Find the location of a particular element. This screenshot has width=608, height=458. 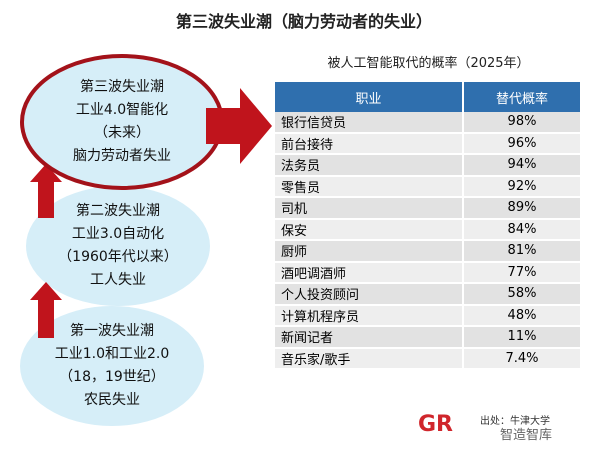

table-subtitle: 被人工智能取代的概率（2025年） is located at coordinates (428, 63).